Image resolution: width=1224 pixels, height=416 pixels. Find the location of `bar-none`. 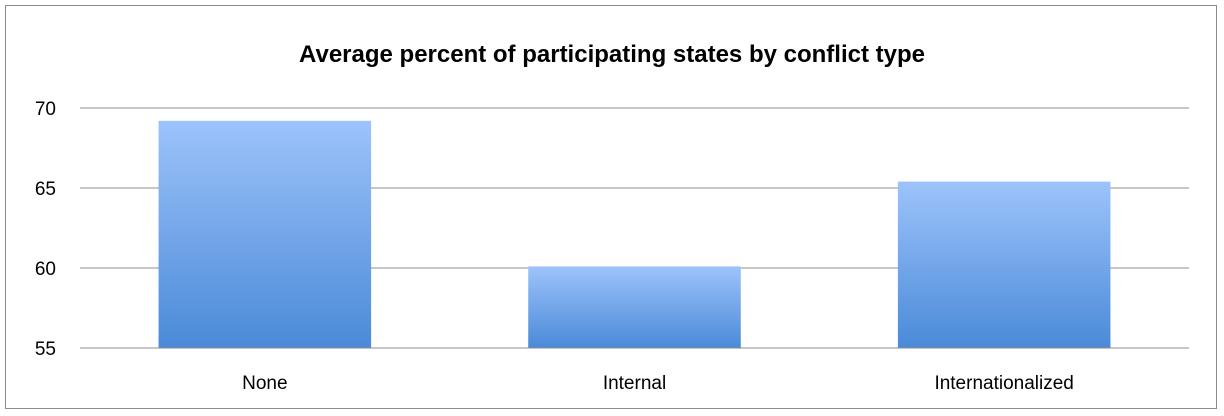

bar-none is located at coordinates (265, 234).